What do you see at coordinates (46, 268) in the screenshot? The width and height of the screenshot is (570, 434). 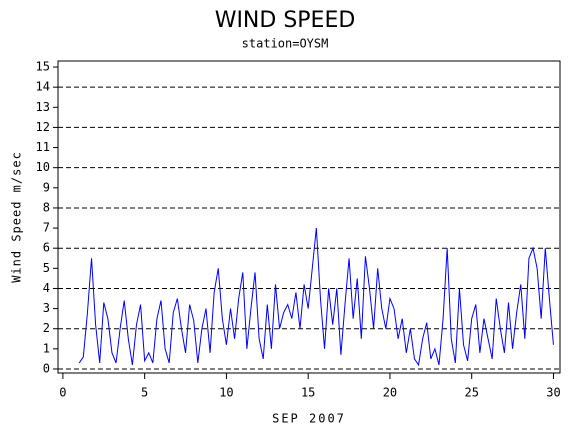 I see `y-tick-label: 5` at bounding box center [46, 268].